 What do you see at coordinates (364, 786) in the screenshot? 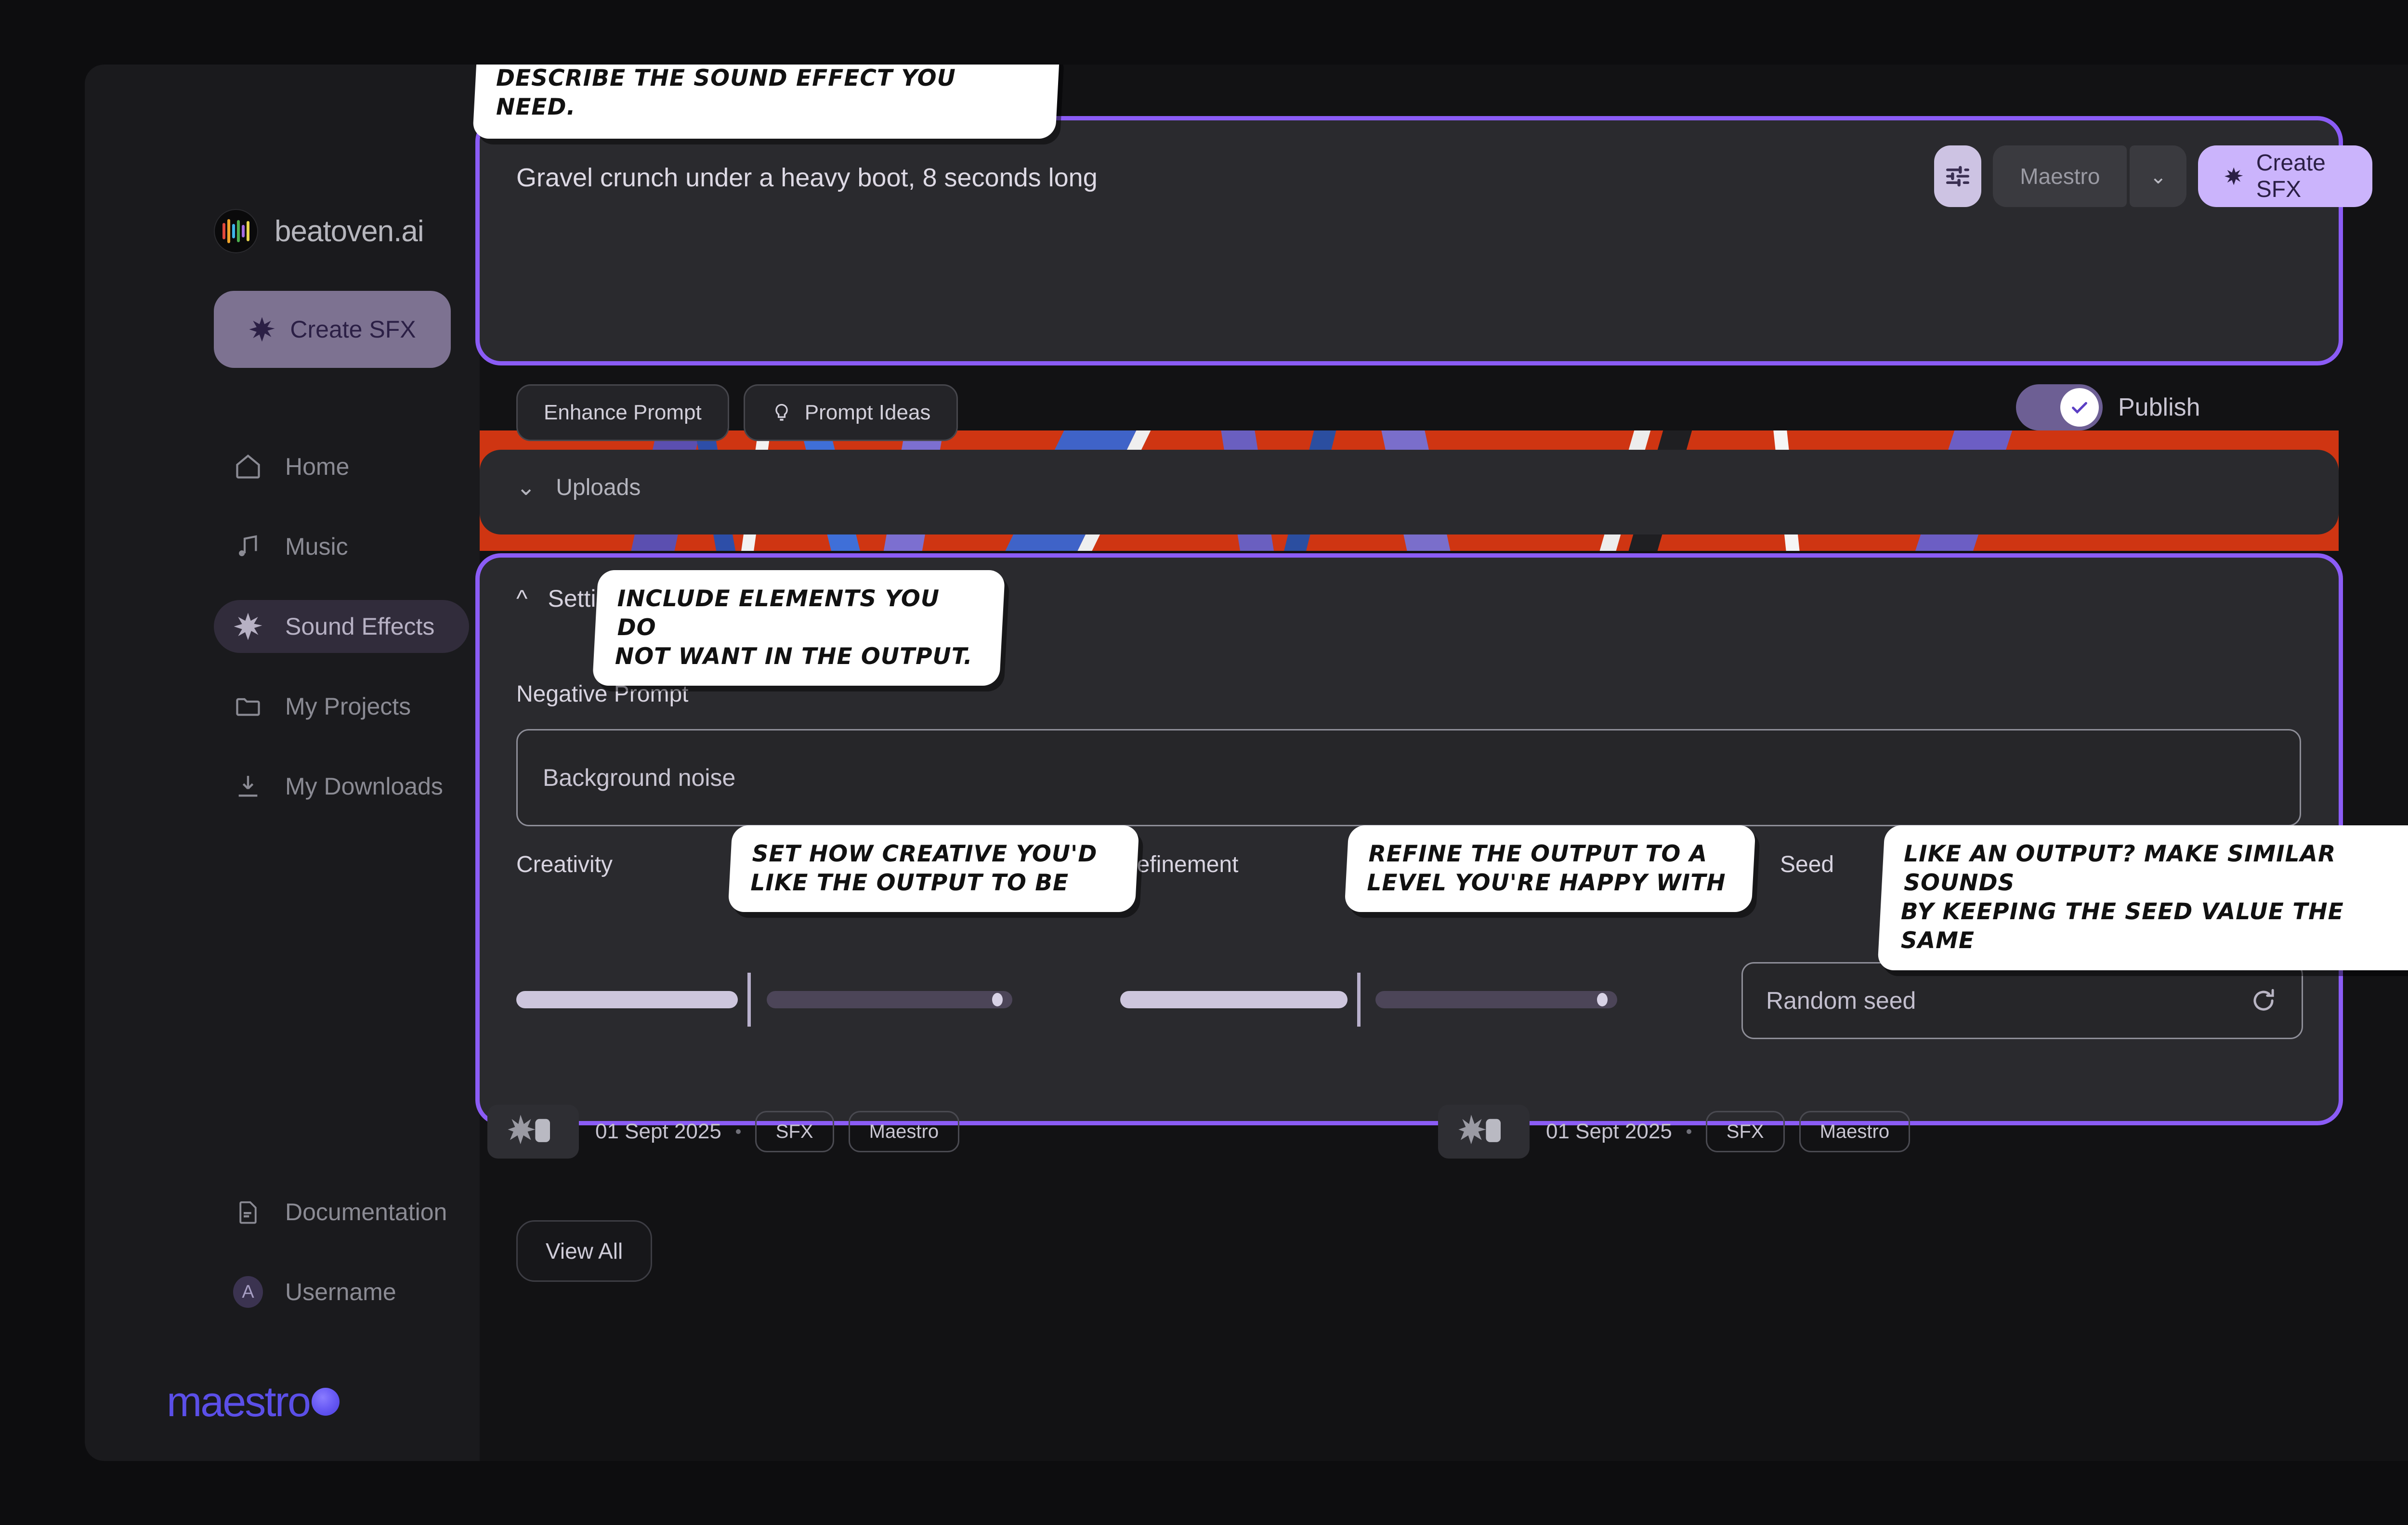
I see `sidebar-item-label: My Downloads` at bounding box center [364, 786].